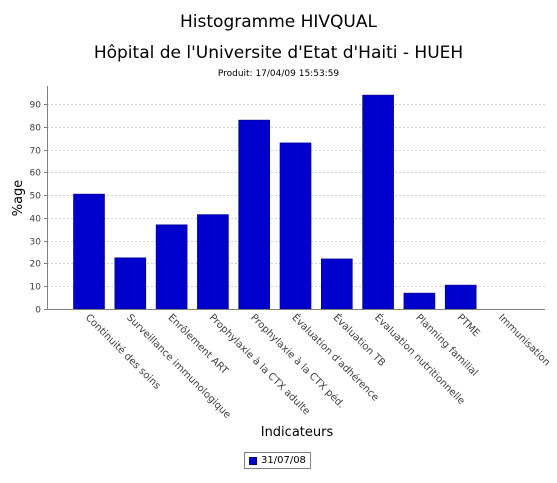 This screenshot has width=557, height=483. What do you see at coordinates (18, 198) in the screenshot?
I see `y-axis-label: %age` at bounding box center [18, 198].